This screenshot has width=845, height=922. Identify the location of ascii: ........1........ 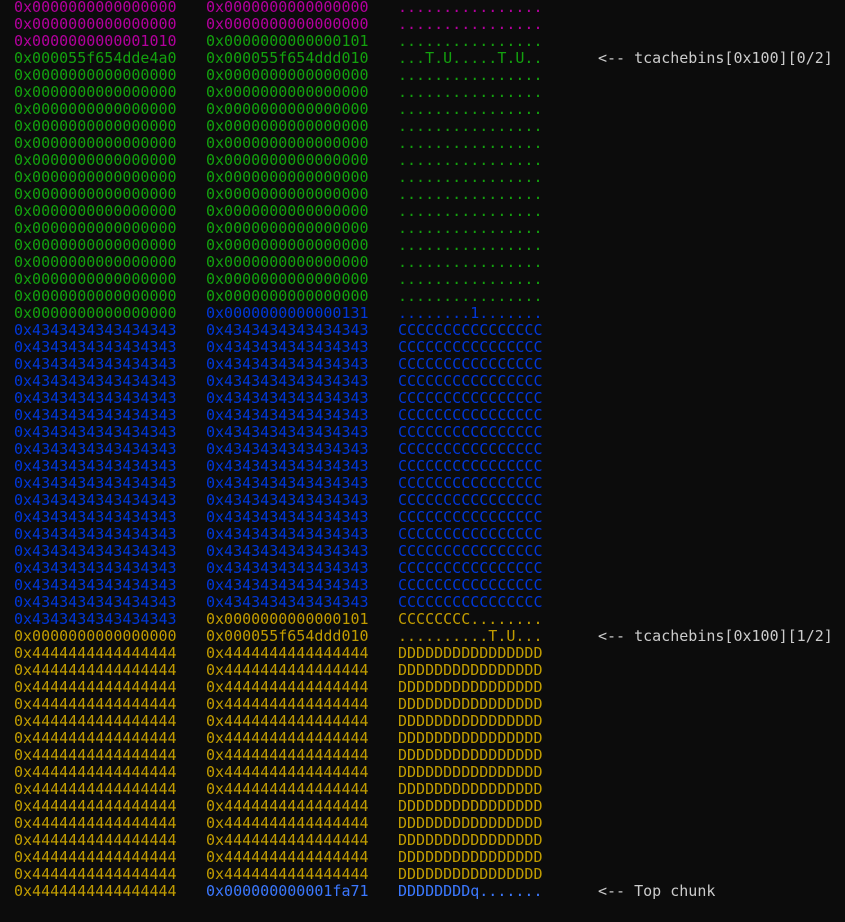
(470, 313).